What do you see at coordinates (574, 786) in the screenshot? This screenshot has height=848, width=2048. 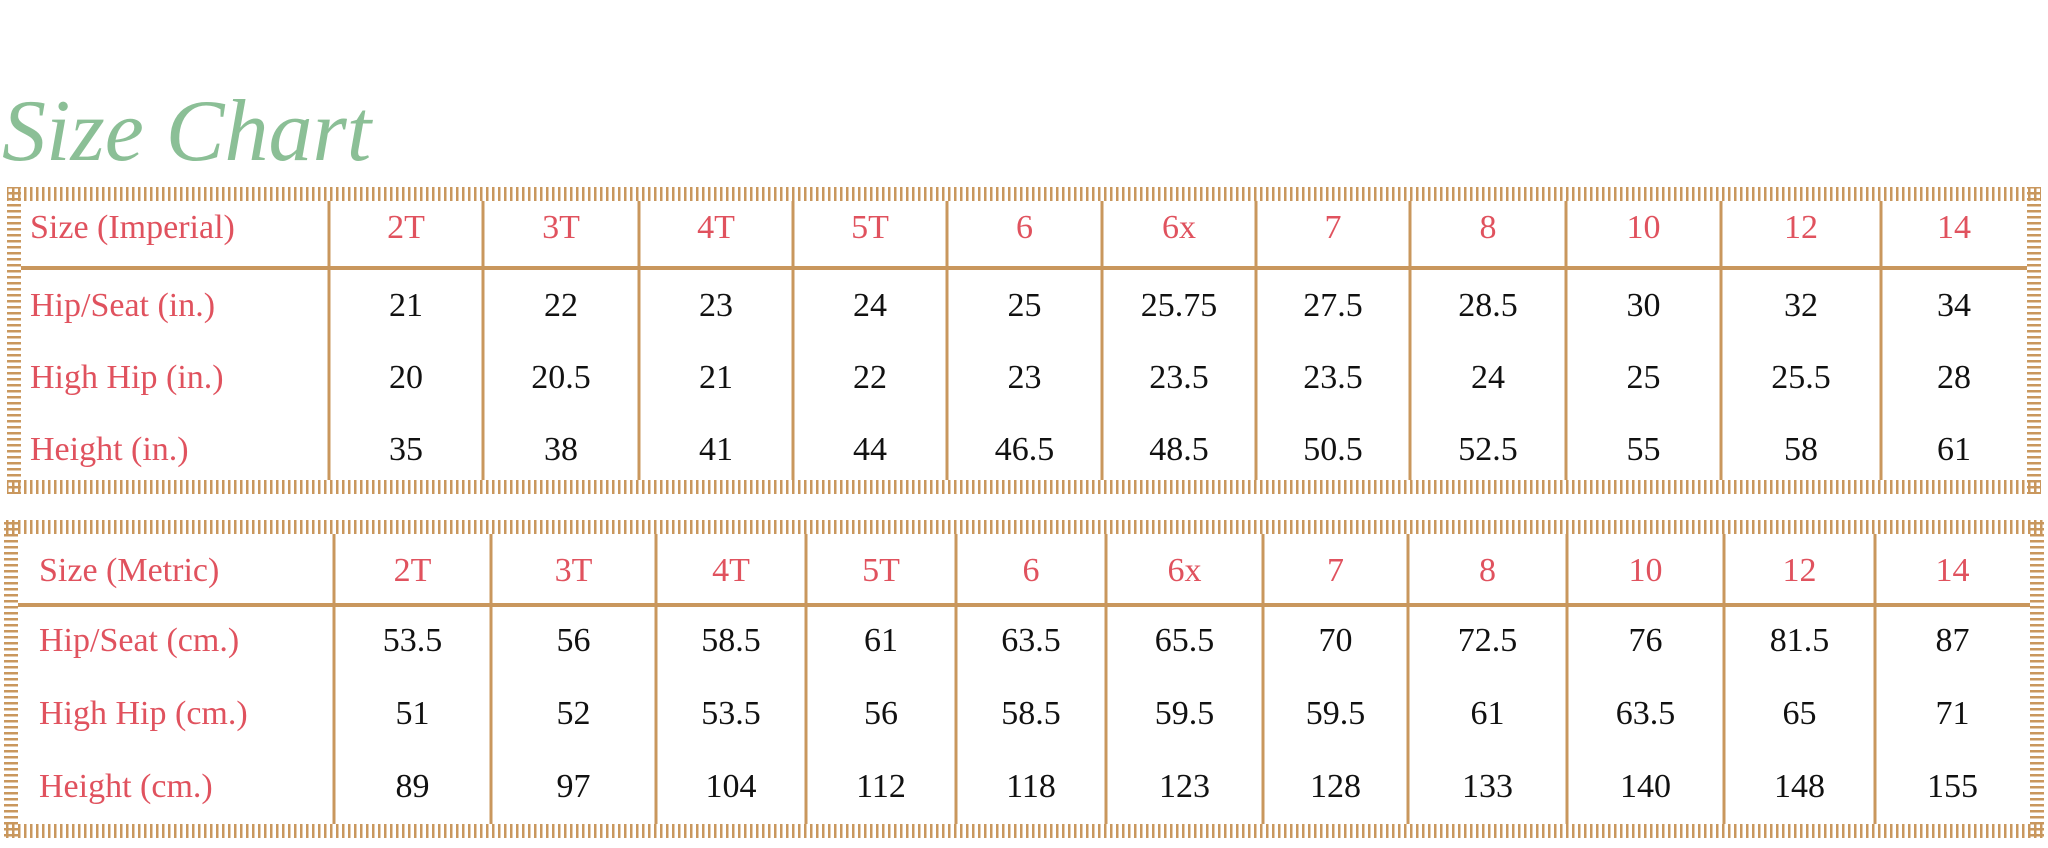 I see `cell-value: 97` at bounding box center [574, 786].